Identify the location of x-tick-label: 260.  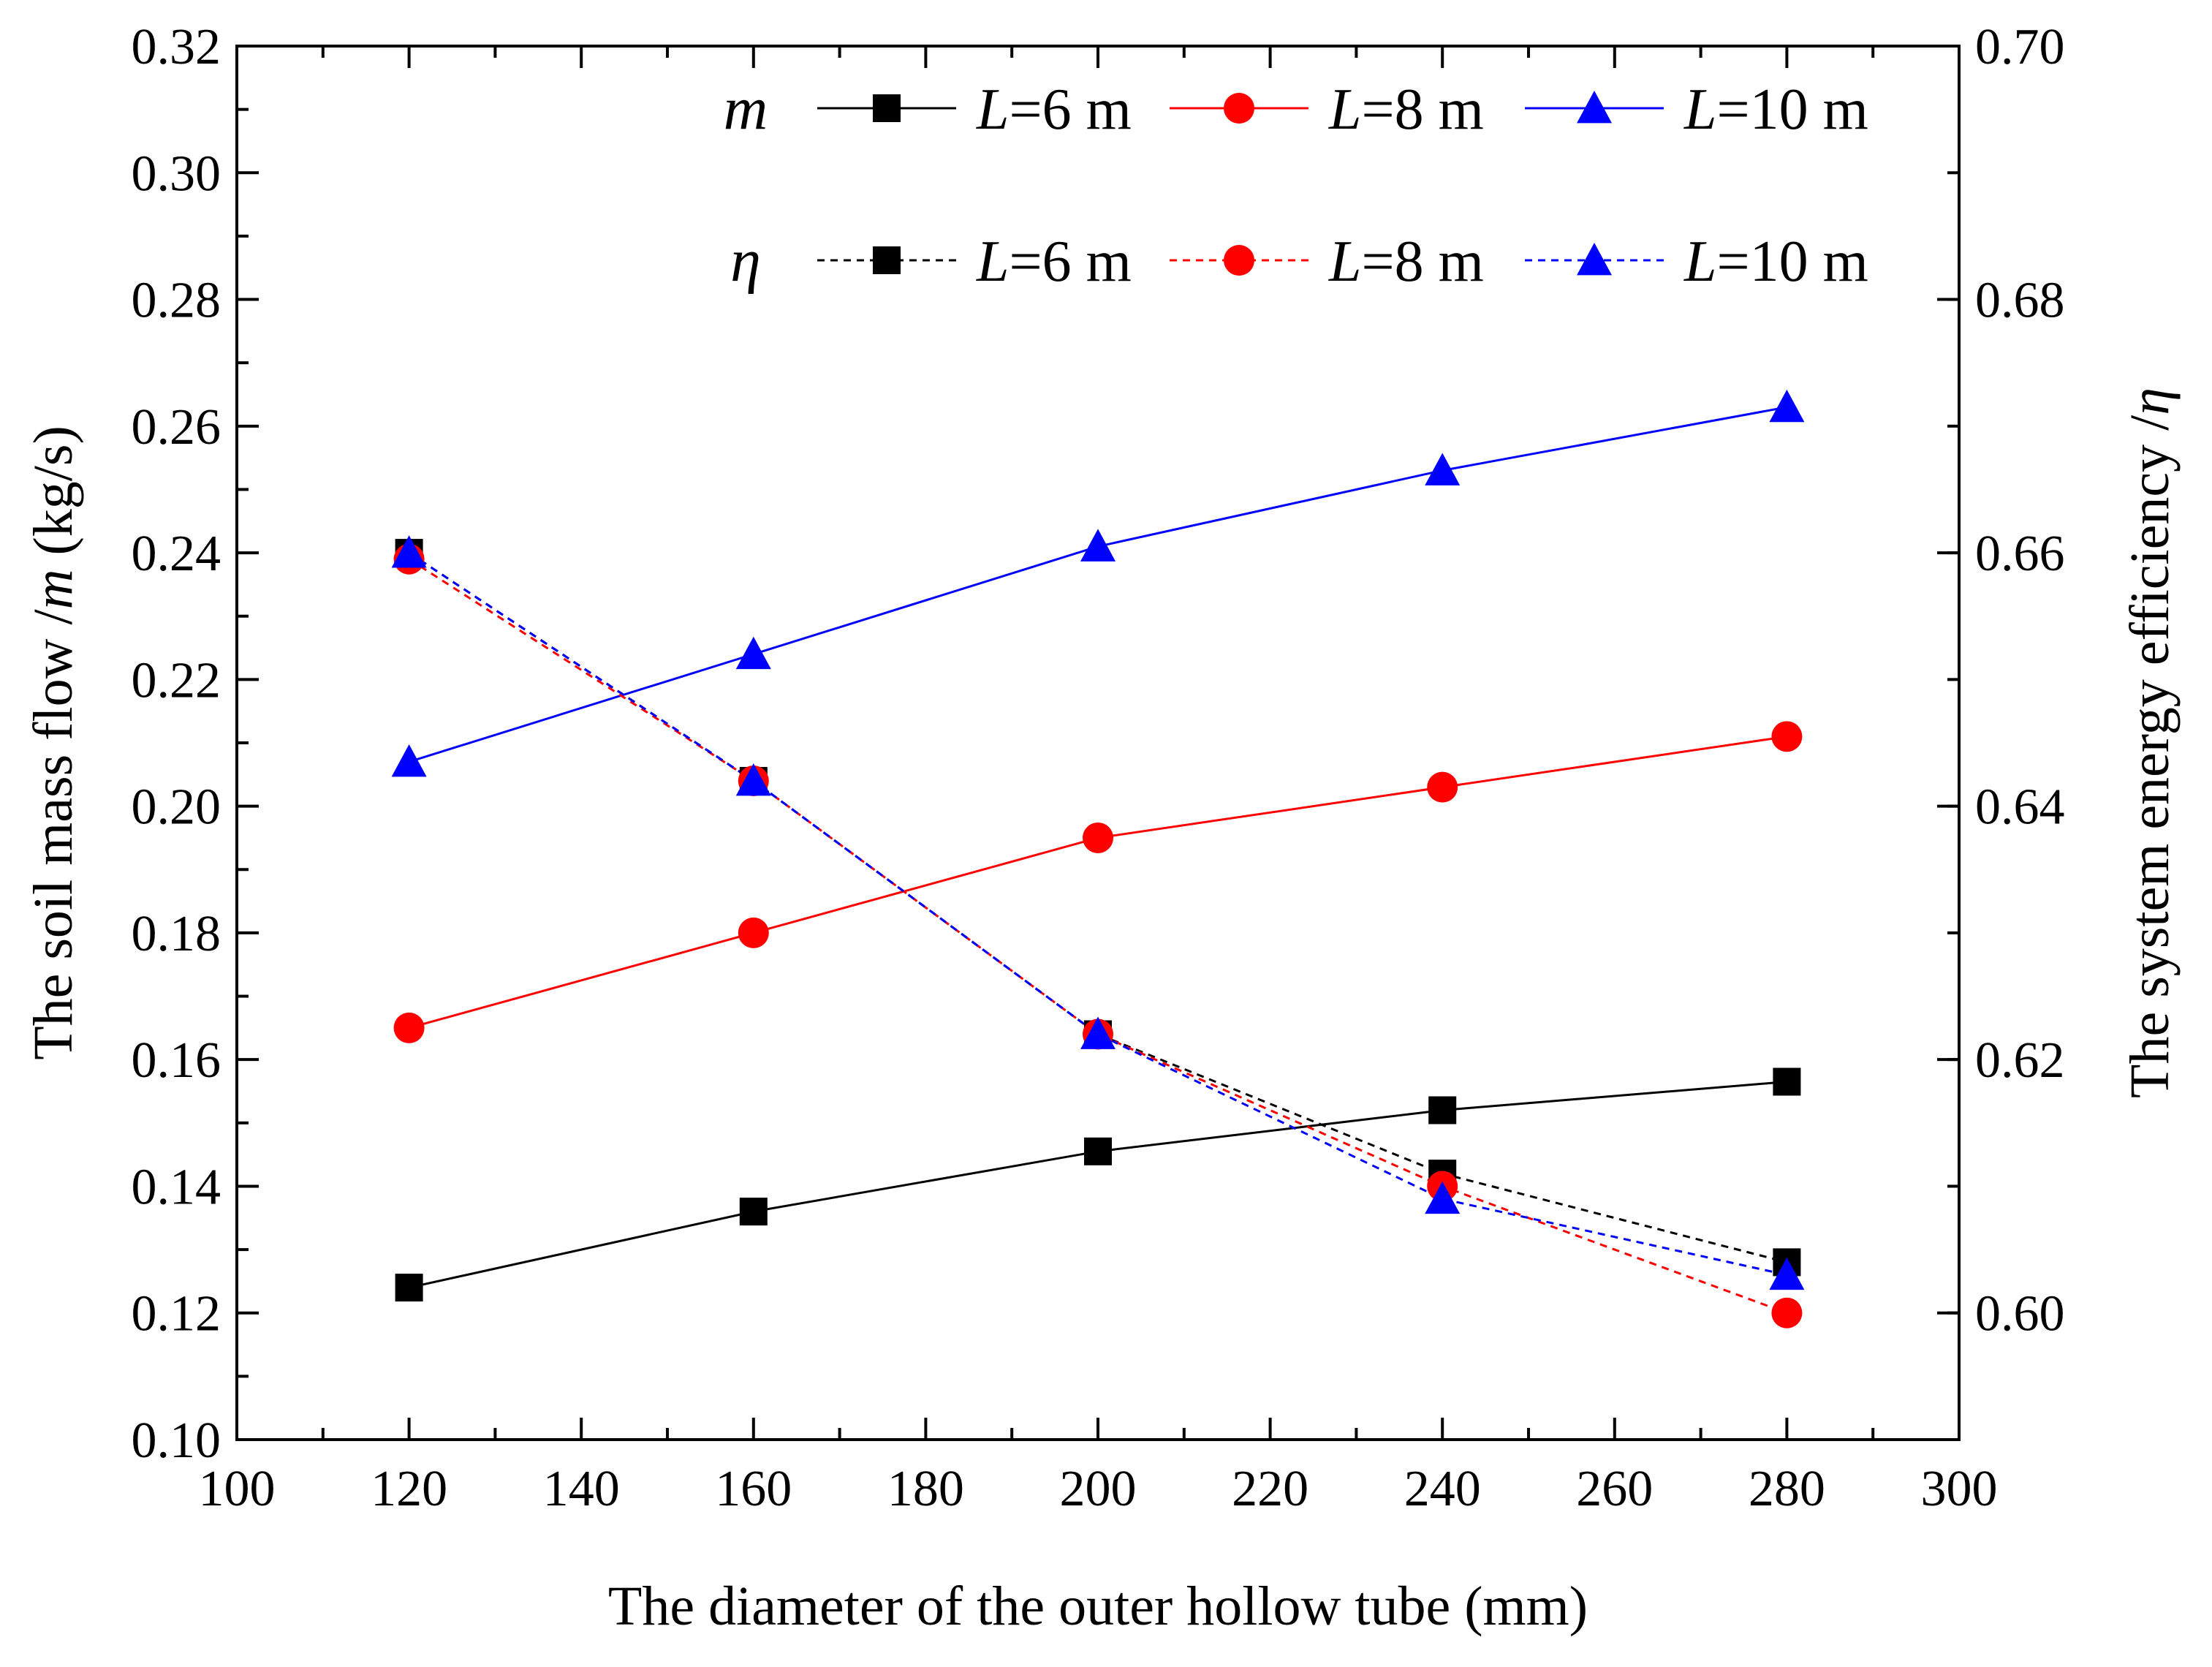
(1615, 1489).